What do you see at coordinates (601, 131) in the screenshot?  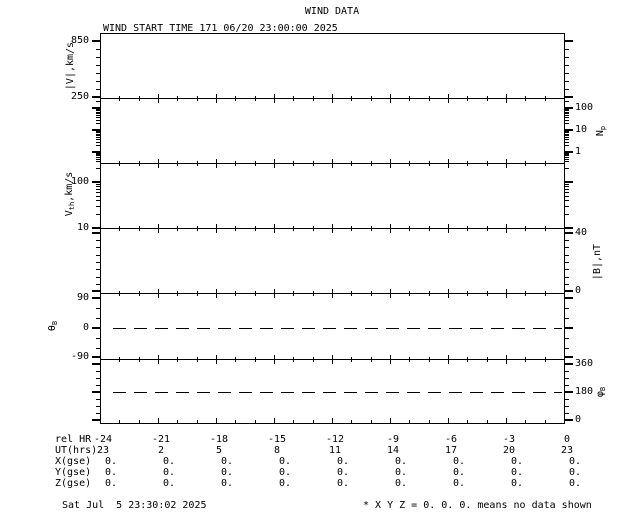 I see `axis-title-np: Np` at bounding box center [601, 131].